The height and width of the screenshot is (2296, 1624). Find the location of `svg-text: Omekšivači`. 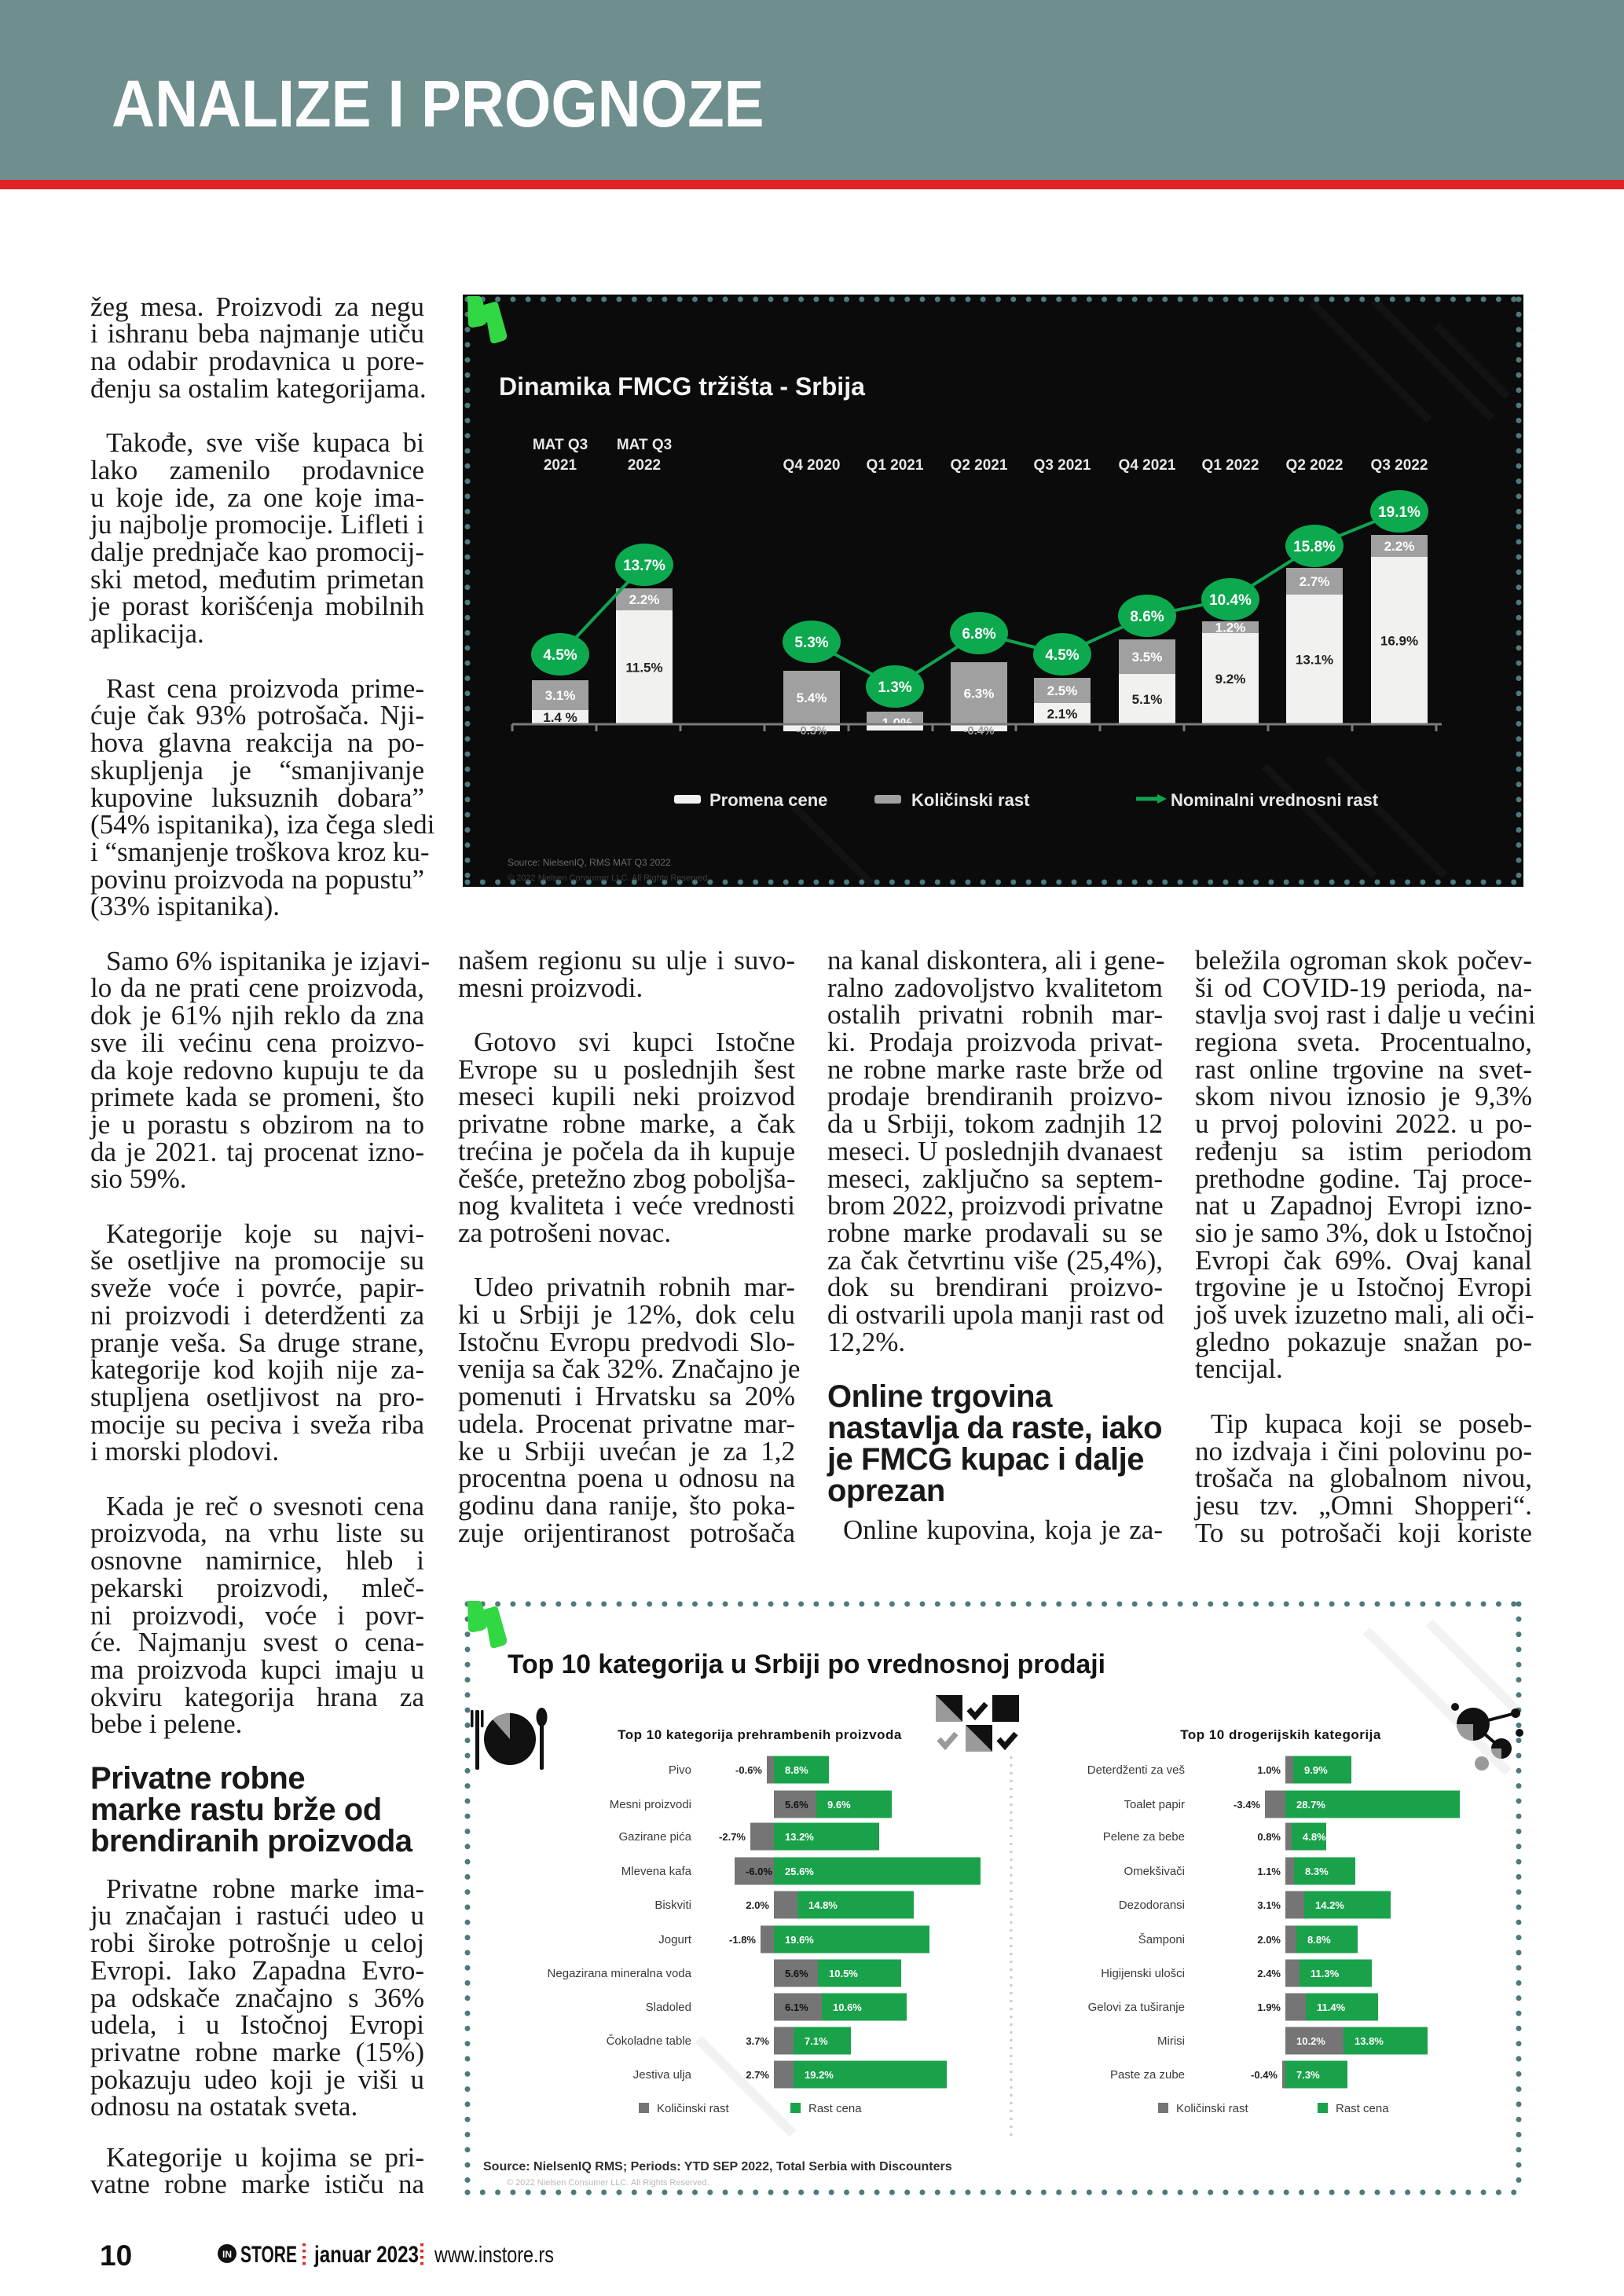

svg-text: Omekšivači is located at coordinates (1154, 1871).